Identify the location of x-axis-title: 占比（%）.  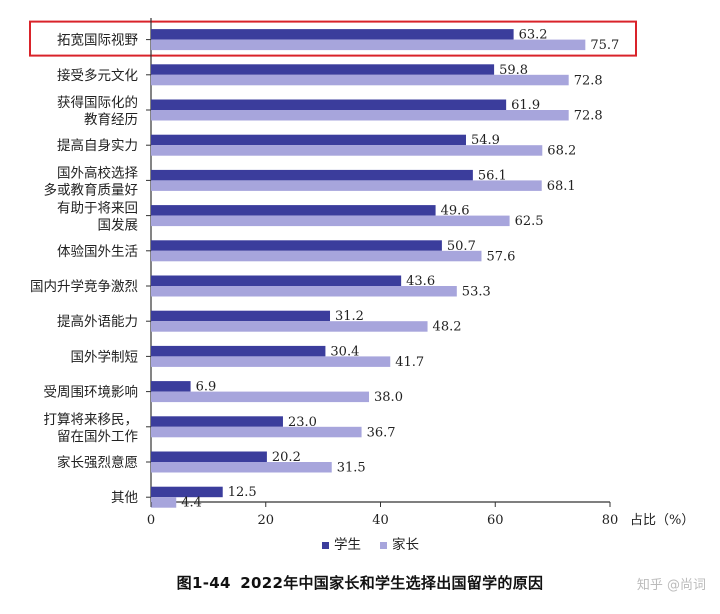
(662, 520).